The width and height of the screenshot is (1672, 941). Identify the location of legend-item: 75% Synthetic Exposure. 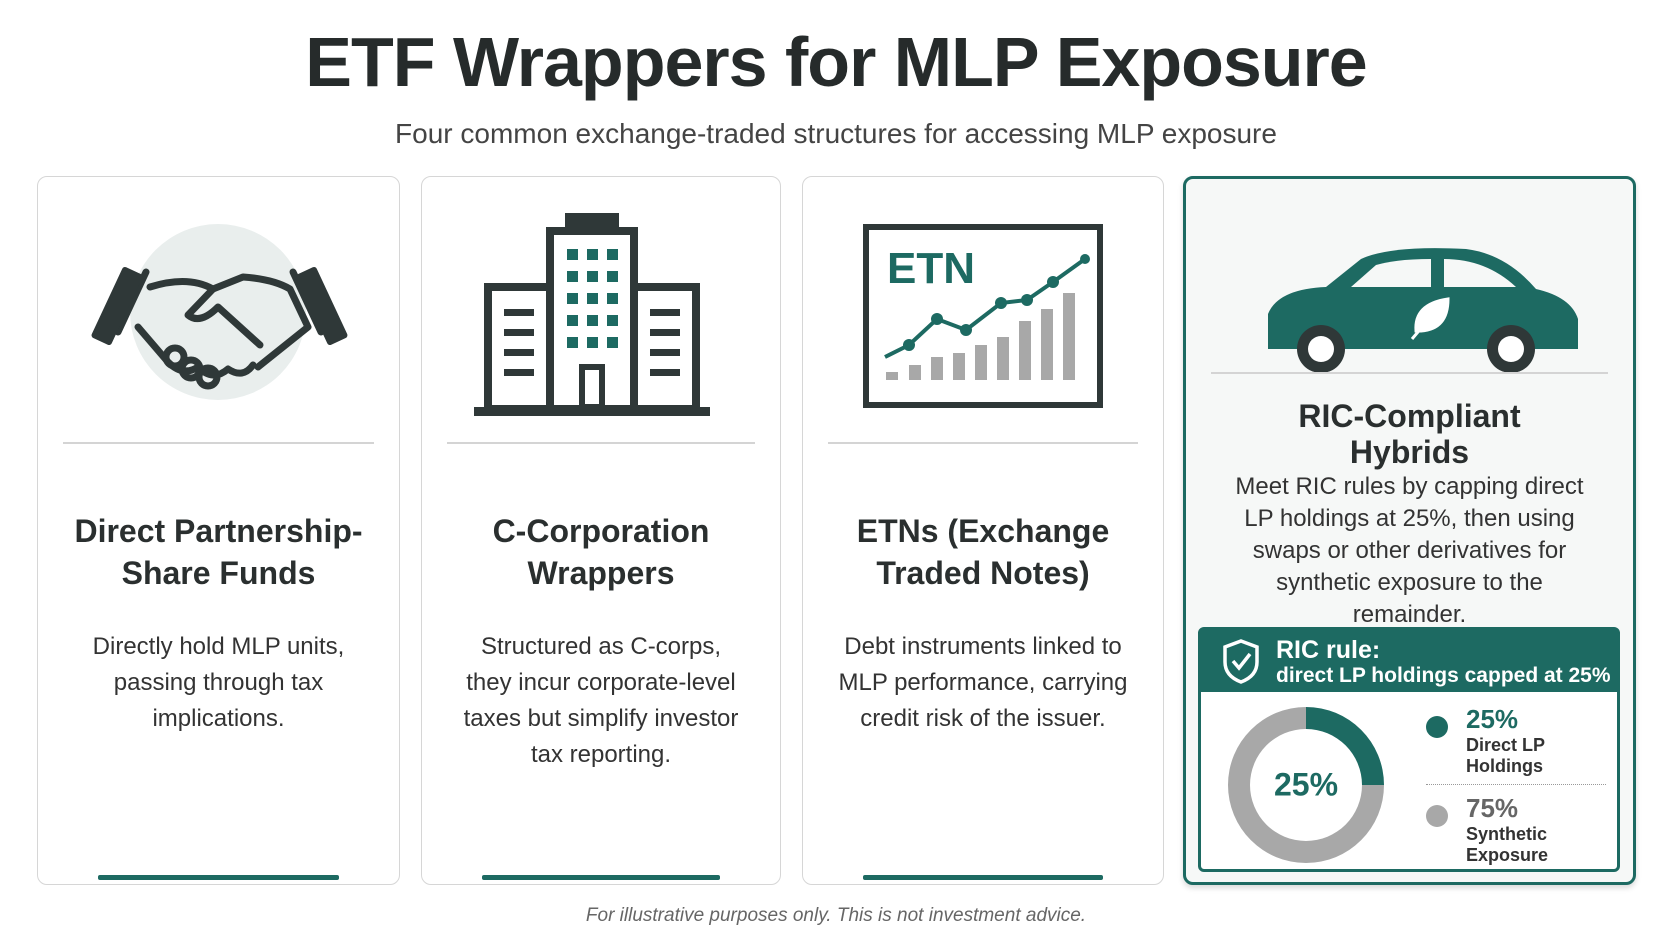
(1516, 828).